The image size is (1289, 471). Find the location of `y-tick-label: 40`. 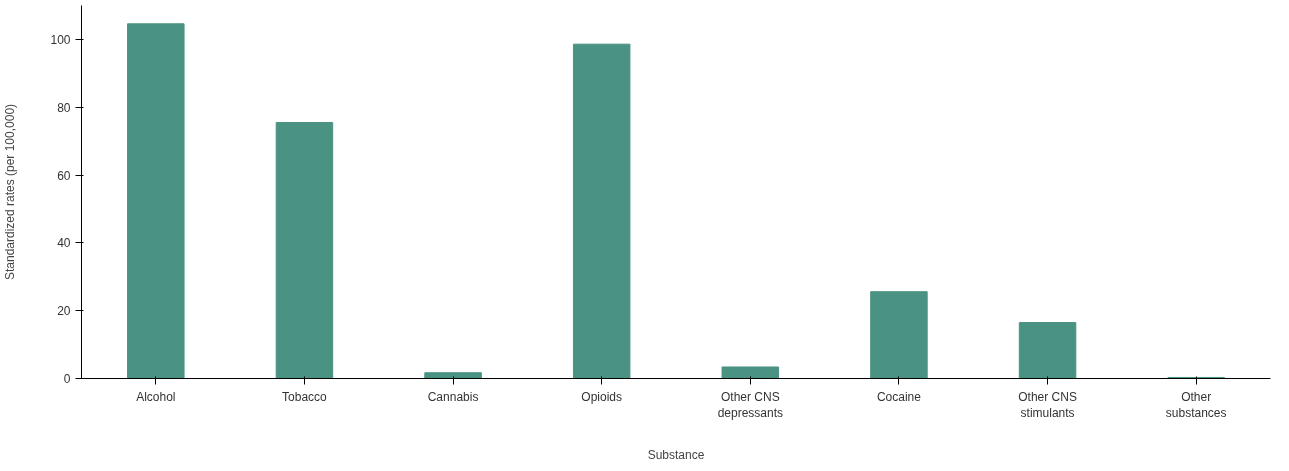

y-tick-label: 40 is located at coordinates (64, 243).